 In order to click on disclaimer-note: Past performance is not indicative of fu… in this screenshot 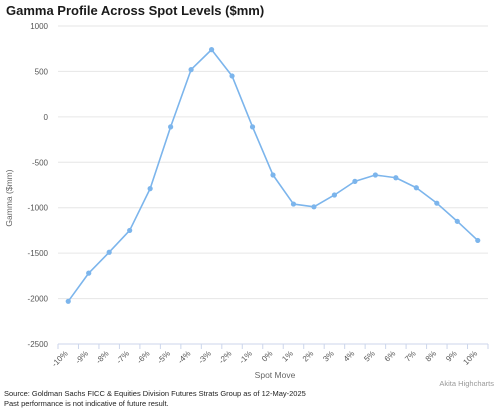, I will do `click(86, 403)`.